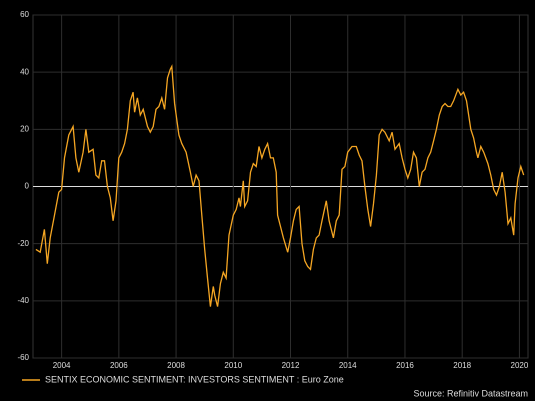  Describe the element at coordinates (24, 71) in the screenshot. I see `y-tick-label: 40` at that location.